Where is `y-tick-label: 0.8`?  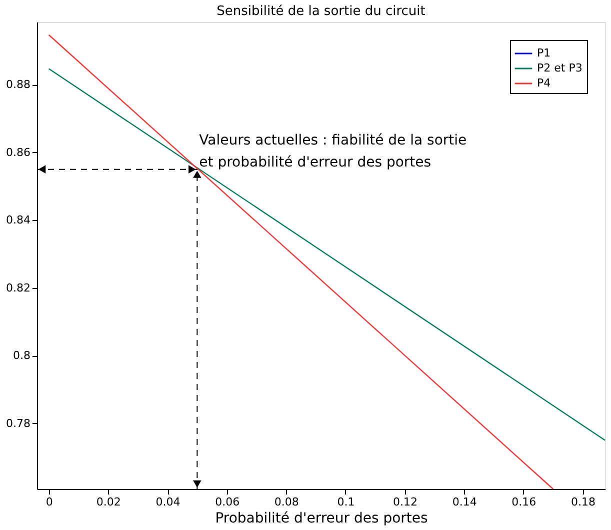 y-tick-label: 0.8 is located at coordinates (21, 355).